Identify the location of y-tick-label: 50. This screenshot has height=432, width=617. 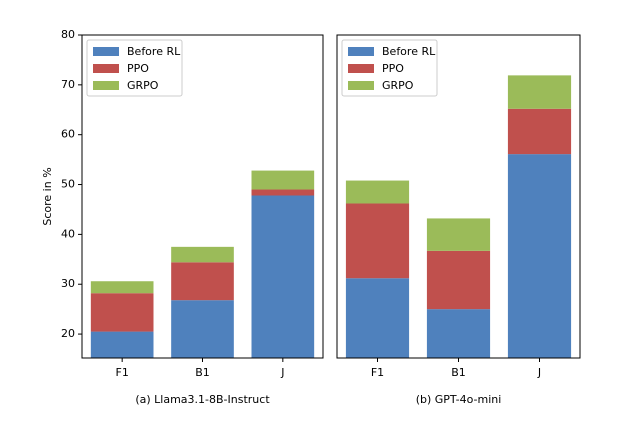
(68, 184).